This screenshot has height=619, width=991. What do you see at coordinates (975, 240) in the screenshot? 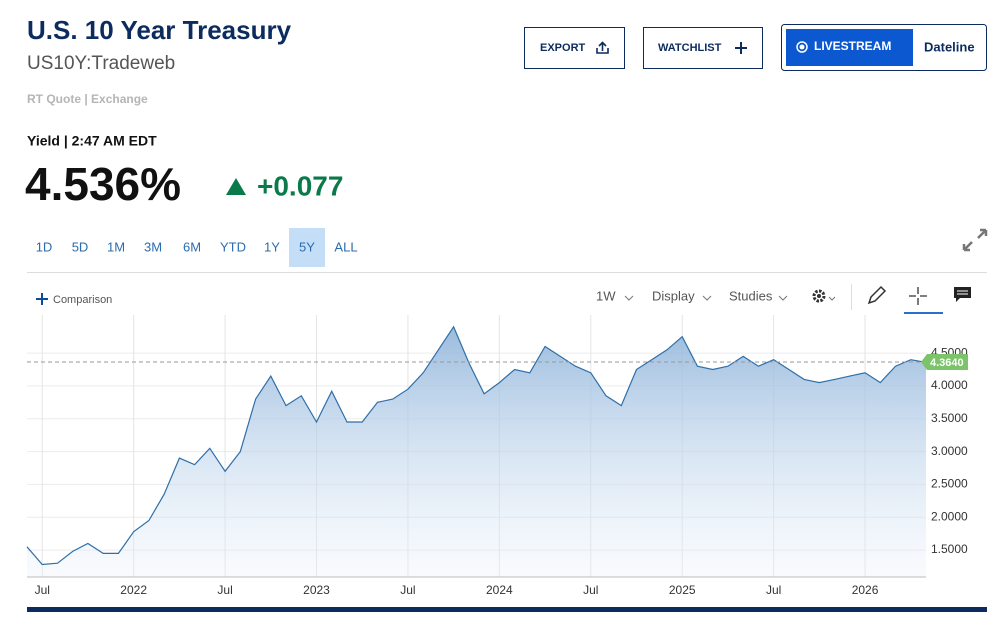
I see `expand-icon` at bounding box center [975, 240].